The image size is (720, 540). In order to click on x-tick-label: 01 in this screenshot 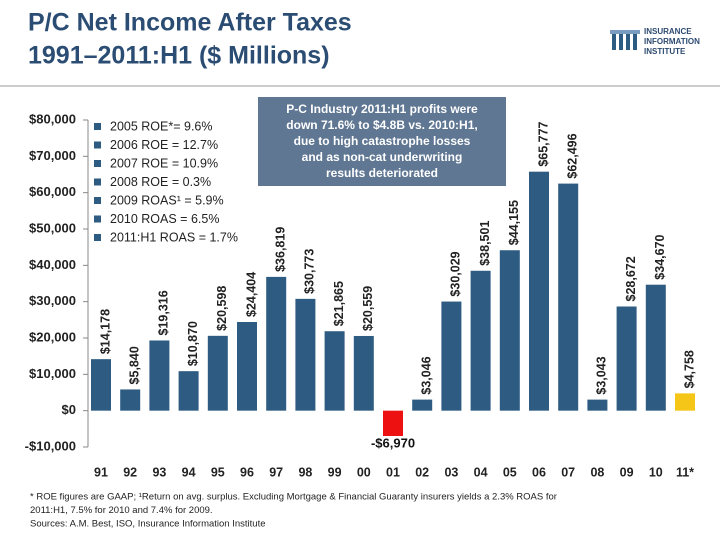, I will do `click(393, 472)`.